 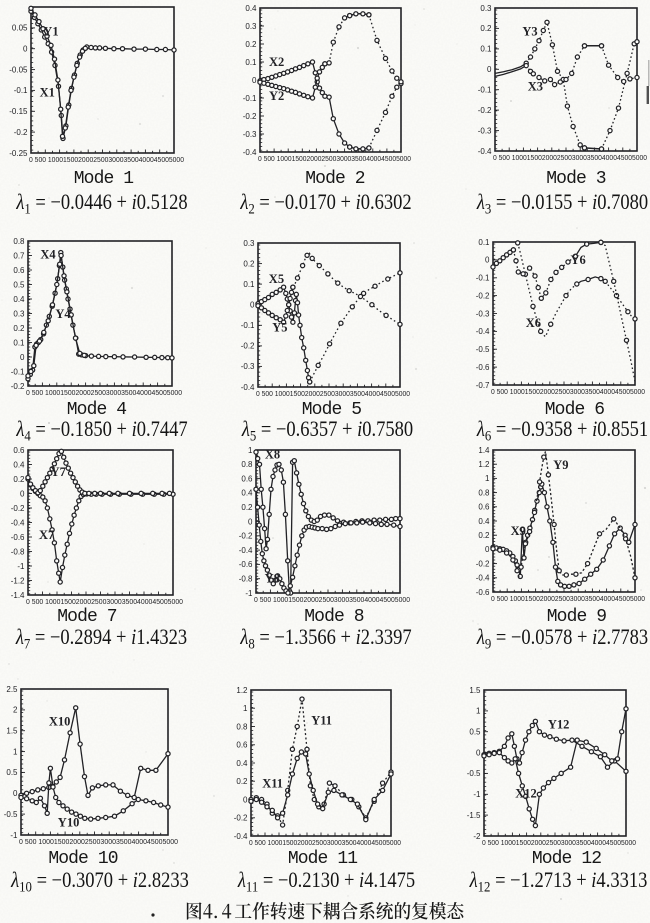 What do you see at coordinates (325, 204) in the screenshot?
I see `svg-text: λ2 = −0.0170 + i0.6302` at bounding box center [325, 204].